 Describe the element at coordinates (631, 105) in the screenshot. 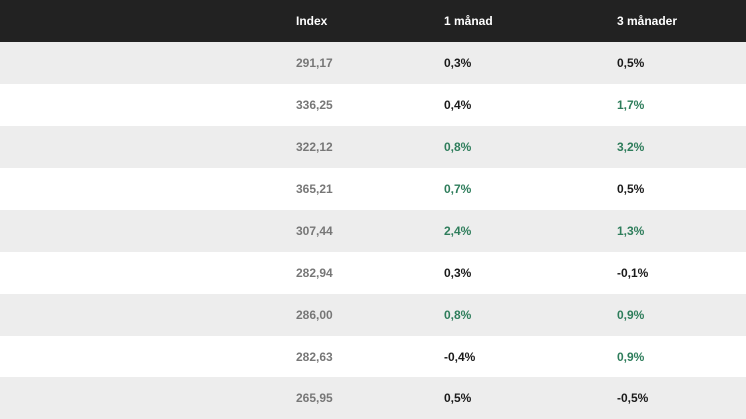

I see `month3-change: 1,7%` at that location.